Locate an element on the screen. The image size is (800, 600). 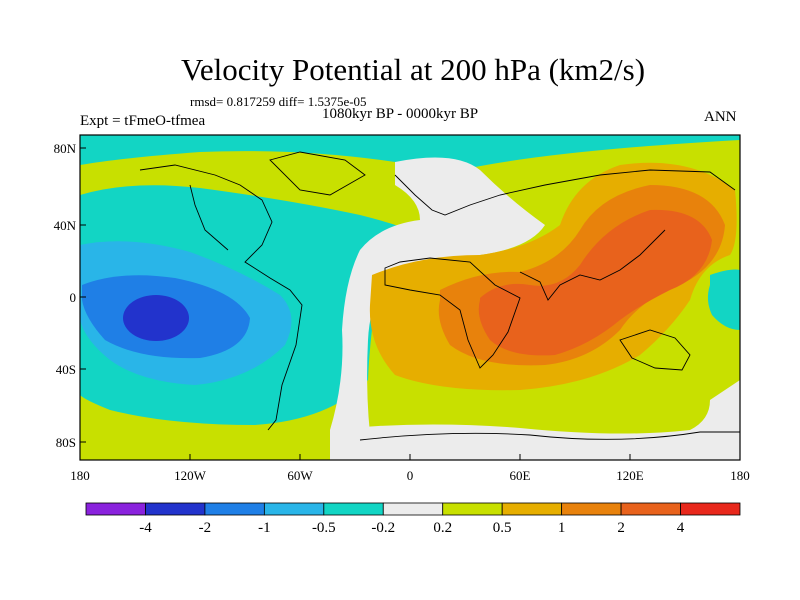
y-tick-label: 80N is located at coordinates (65, 148).